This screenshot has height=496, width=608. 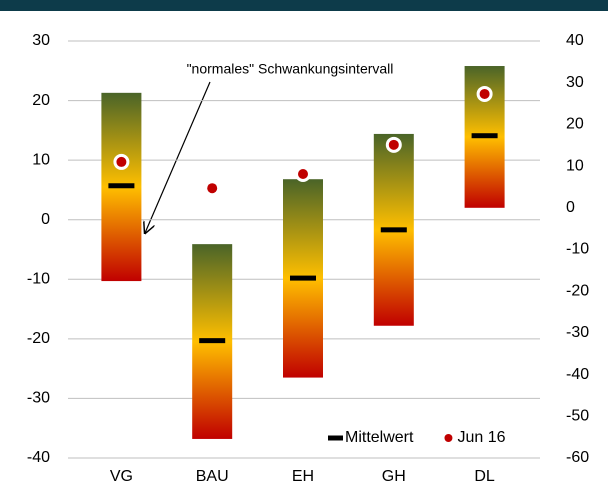 I want to click on y-tick-label: 10, so click(x=41, y=159).